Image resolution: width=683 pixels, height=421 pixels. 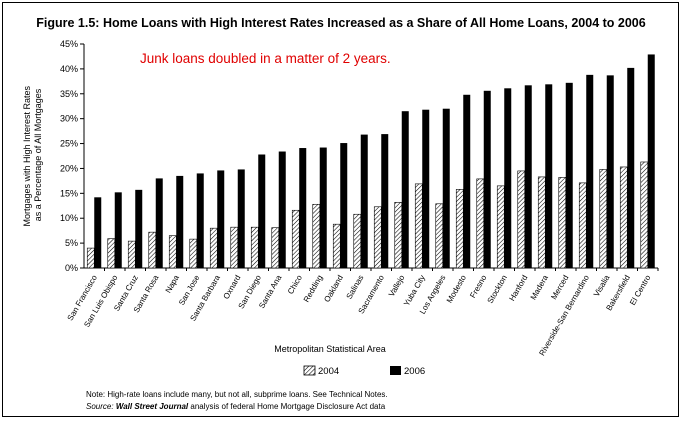 I want to click on y-tick-label: 5%, so click(x=71, y=243).